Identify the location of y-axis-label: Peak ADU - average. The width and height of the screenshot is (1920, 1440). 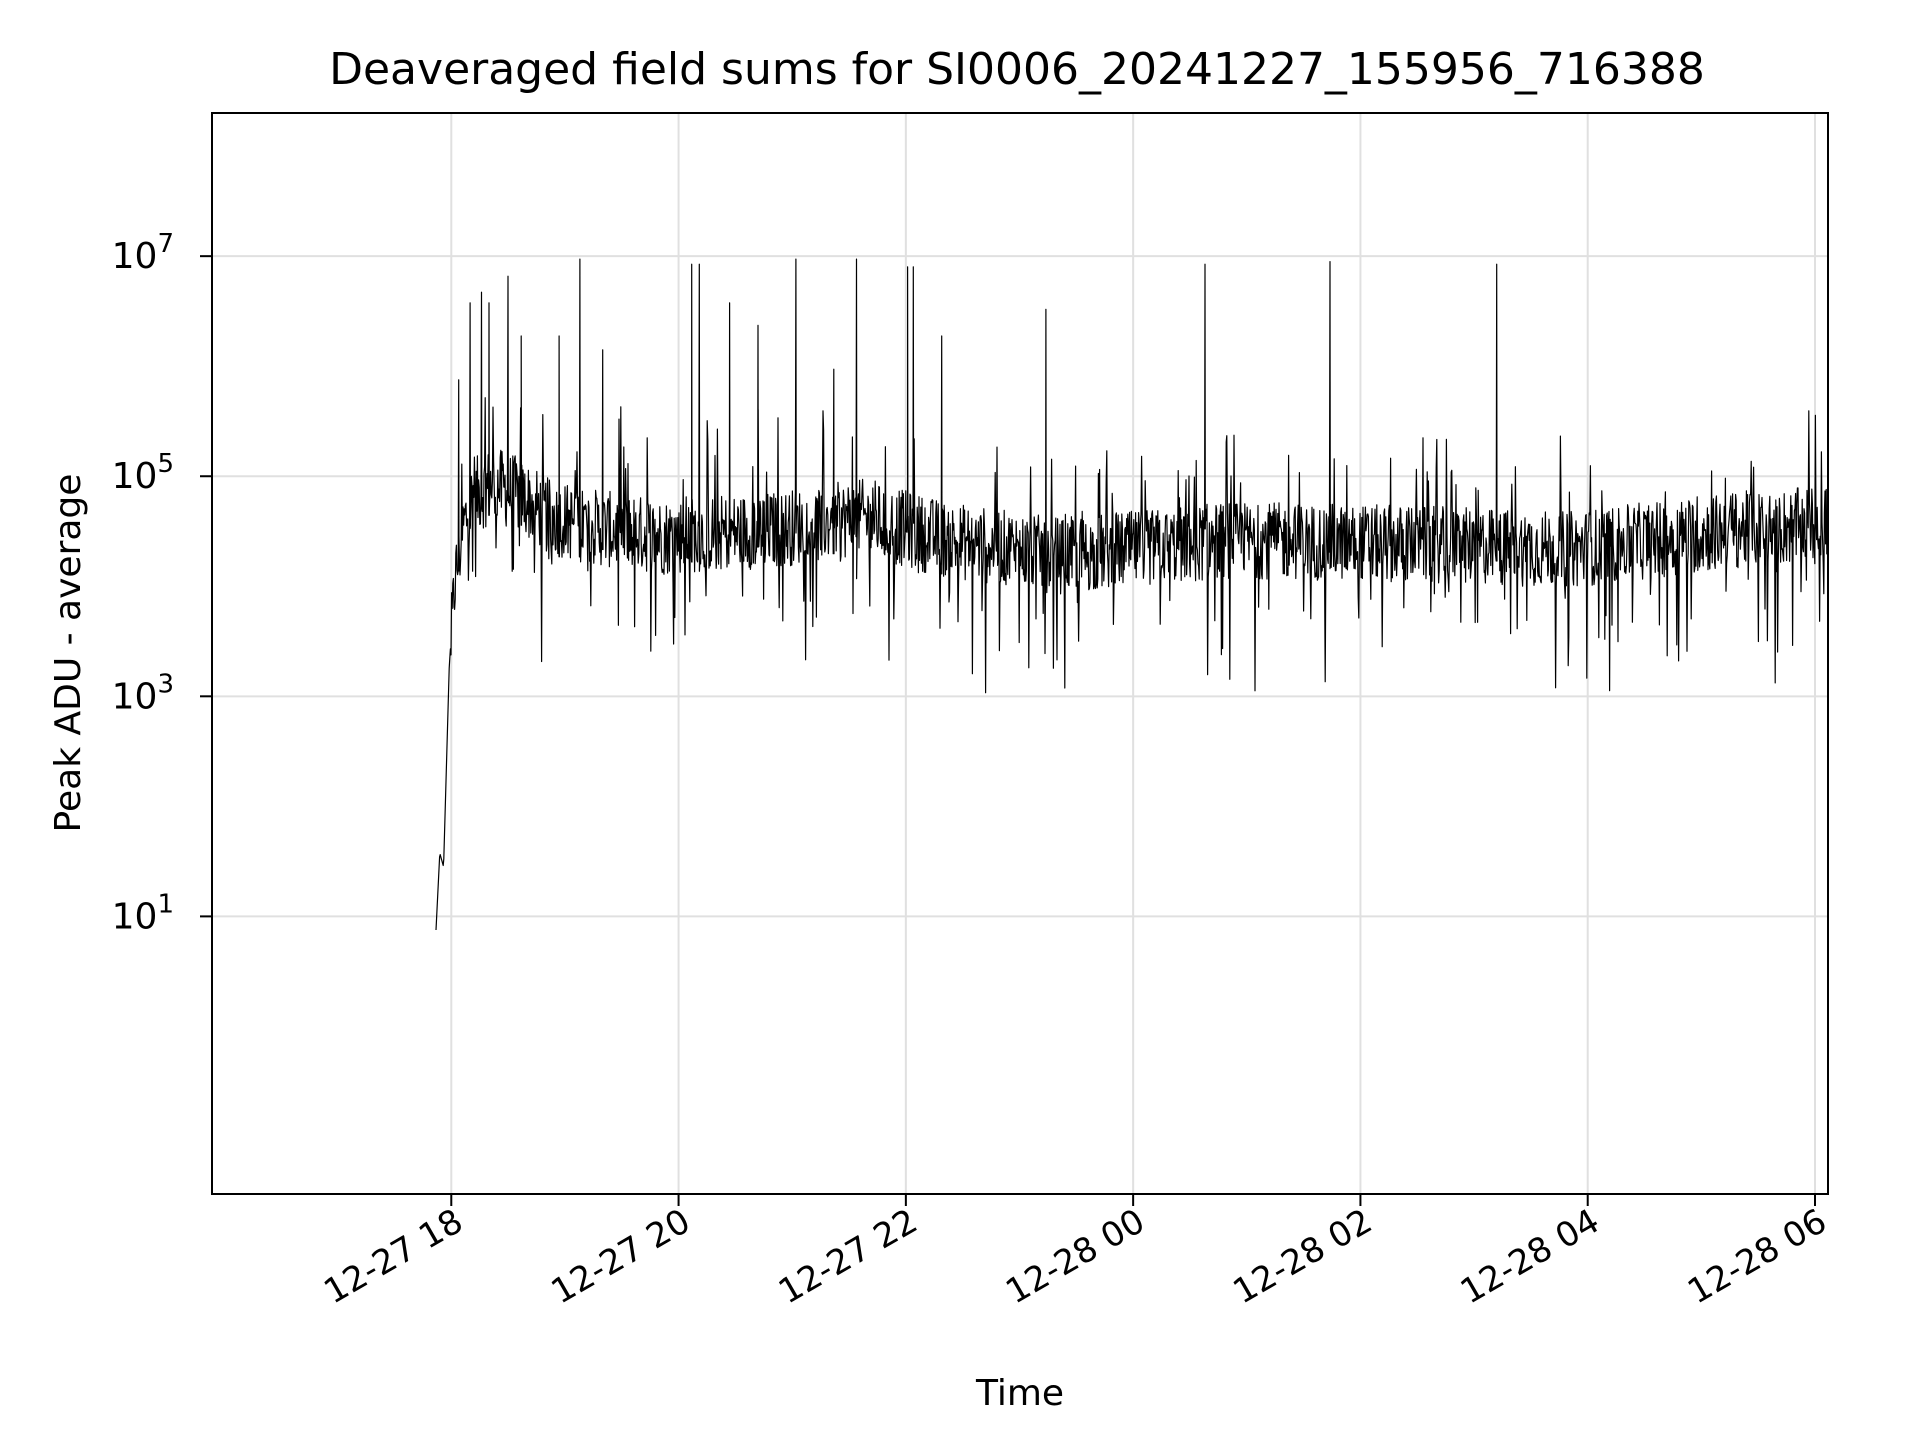
(68, 653).